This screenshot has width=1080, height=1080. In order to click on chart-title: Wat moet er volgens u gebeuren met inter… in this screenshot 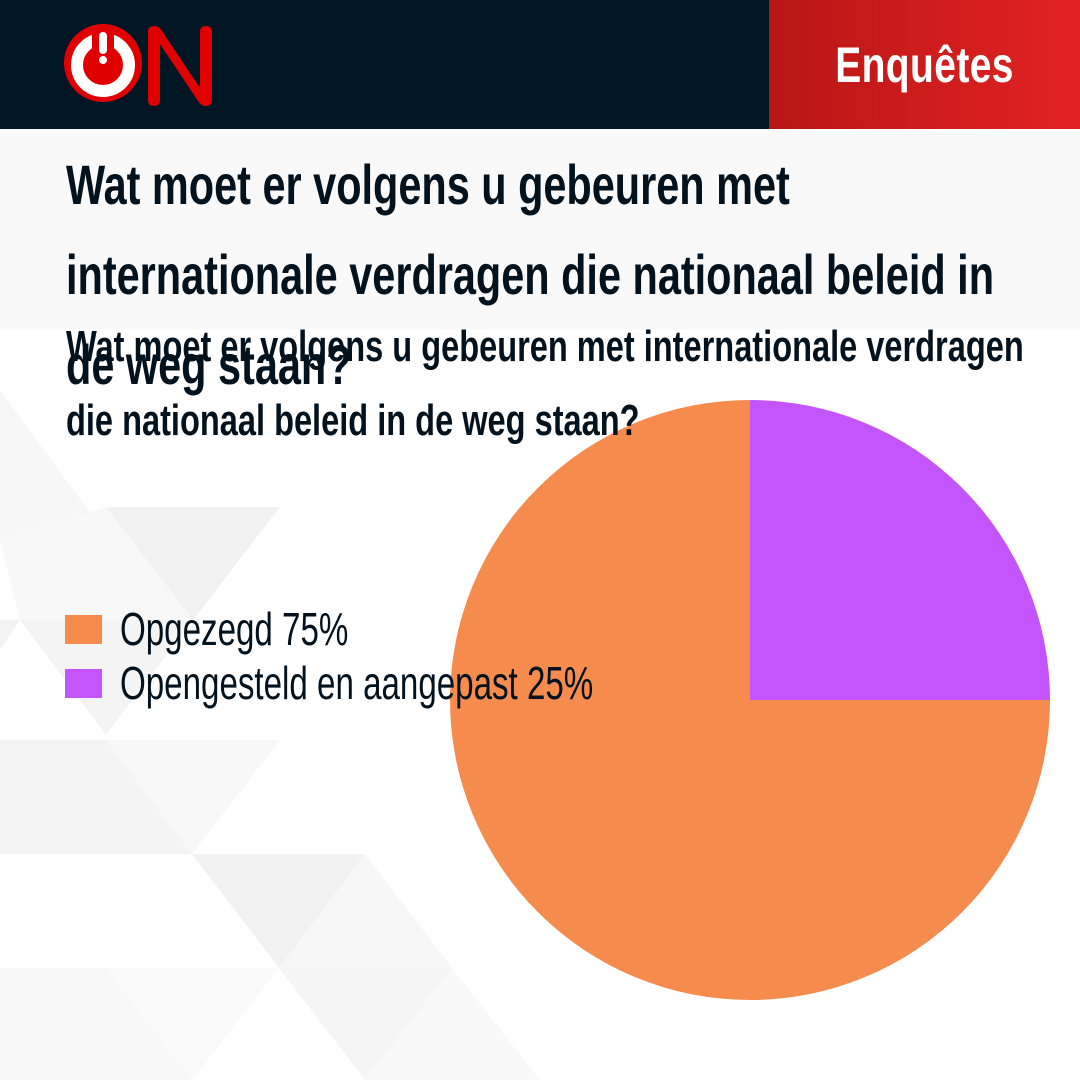, I will do `click(545, 383)`.